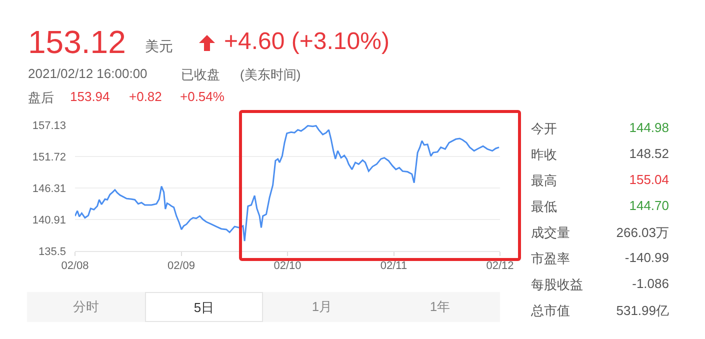  Describe the element at coordinates (181, 266) in the screenshot. I see `x-tick-label: 02/09` at that location.